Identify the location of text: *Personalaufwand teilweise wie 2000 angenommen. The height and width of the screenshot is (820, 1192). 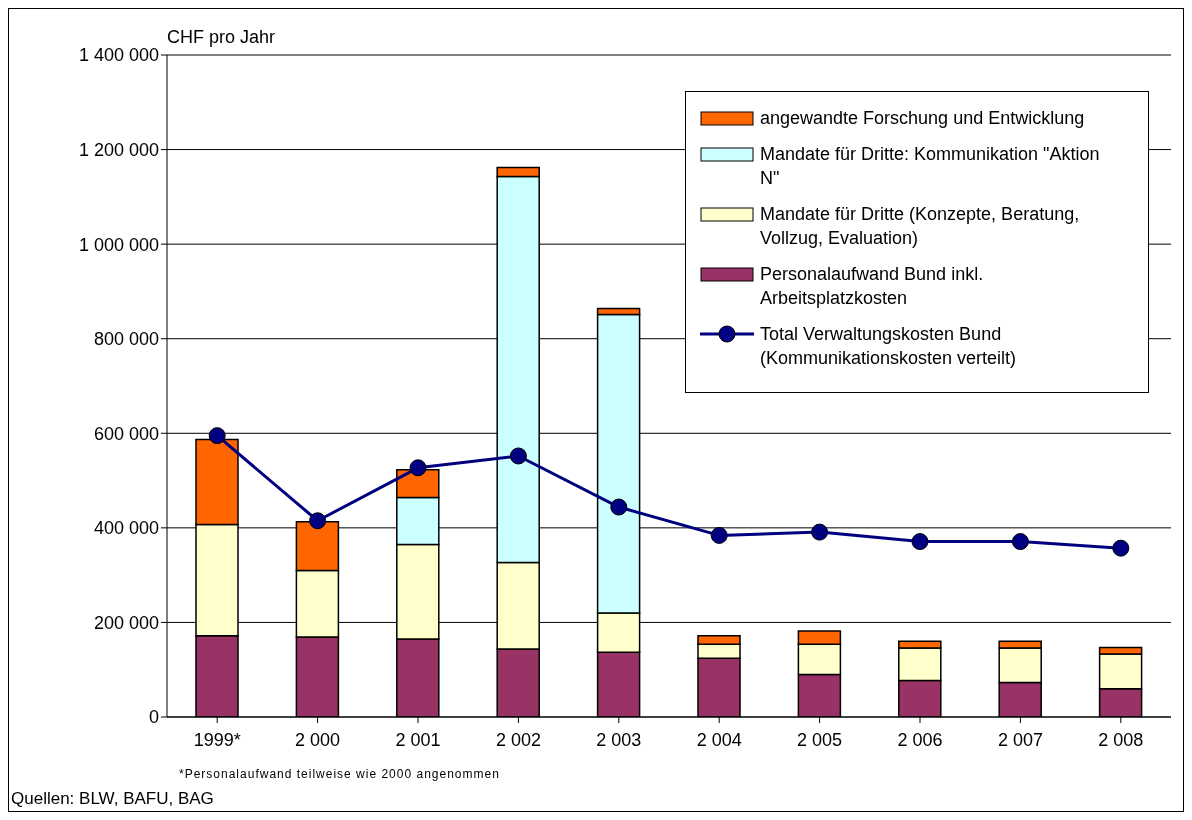
(339, 774).